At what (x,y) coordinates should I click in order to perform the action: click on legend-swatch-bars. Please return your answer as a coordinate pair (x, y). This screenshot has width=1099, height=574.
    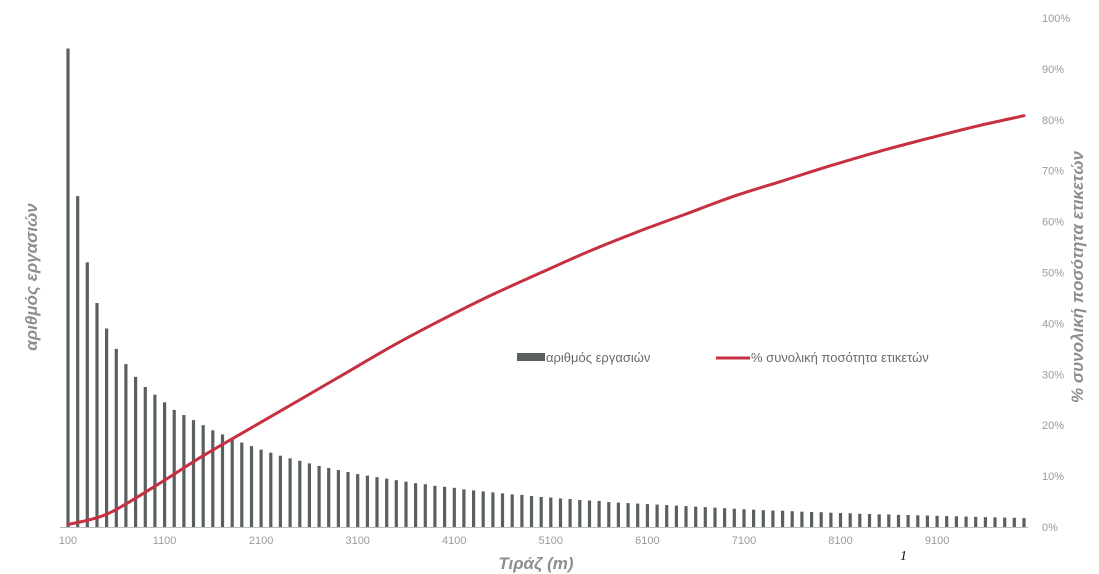
    Looking at the image, I should click on (531, 357).